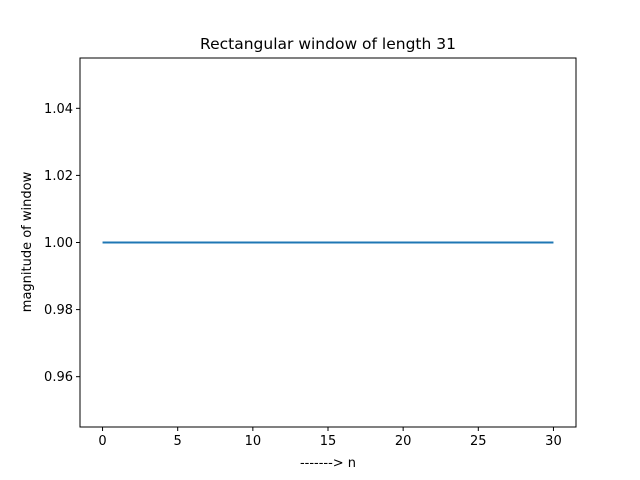  Describe the element at coordinates (328, 463) in the screenshot. I see `x-axis-label: -------> n` at that location.